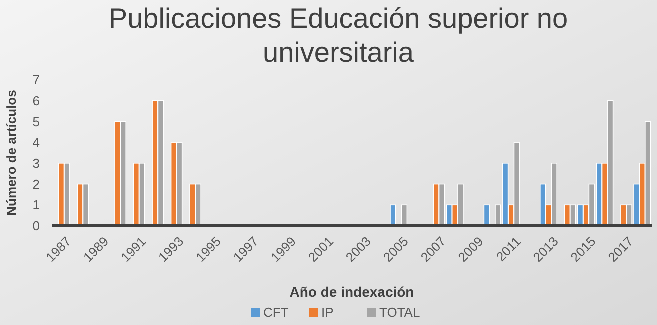  What do you see at coordinates (36, 163) in the screenshot?
I see `y-tick-label: 3` at bounding box center [36, 163].